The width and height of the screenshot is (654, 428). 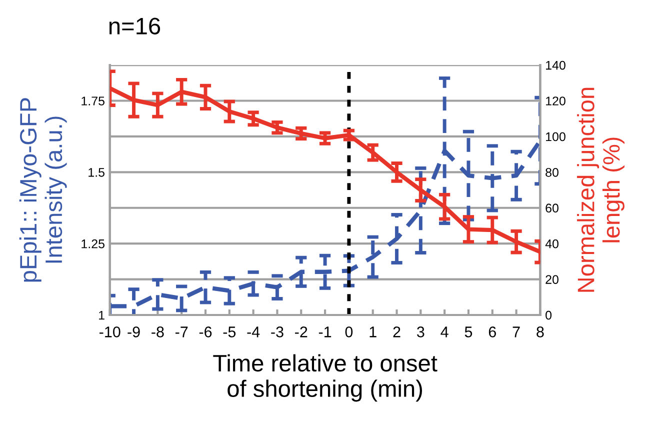 What do you see at coordinates (349, 332) in the screenshot?
I see `x-tick-label: 0` at bounding box center [349, 332].